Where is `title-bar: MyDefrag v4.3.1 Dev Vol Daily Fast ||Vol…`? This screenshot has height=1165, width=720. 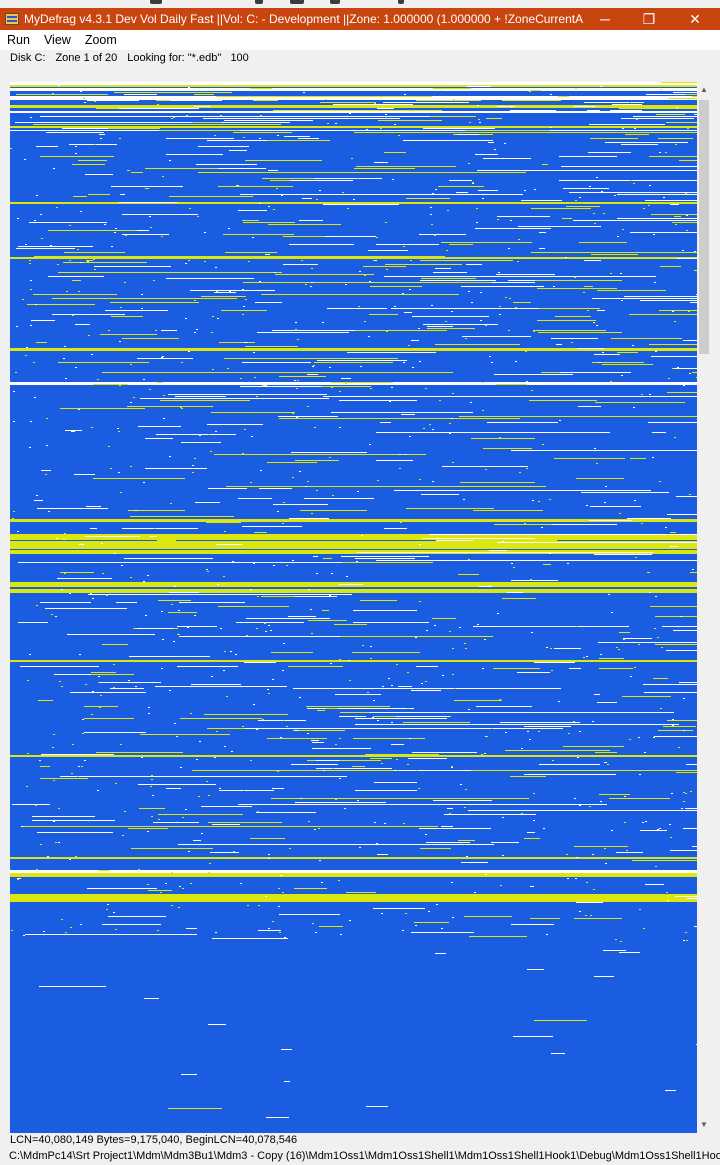 title-bar: MyDefrag v4.3.1 Dev Vol Daily Fast ||Vol… is located at coordinates (360, 19).